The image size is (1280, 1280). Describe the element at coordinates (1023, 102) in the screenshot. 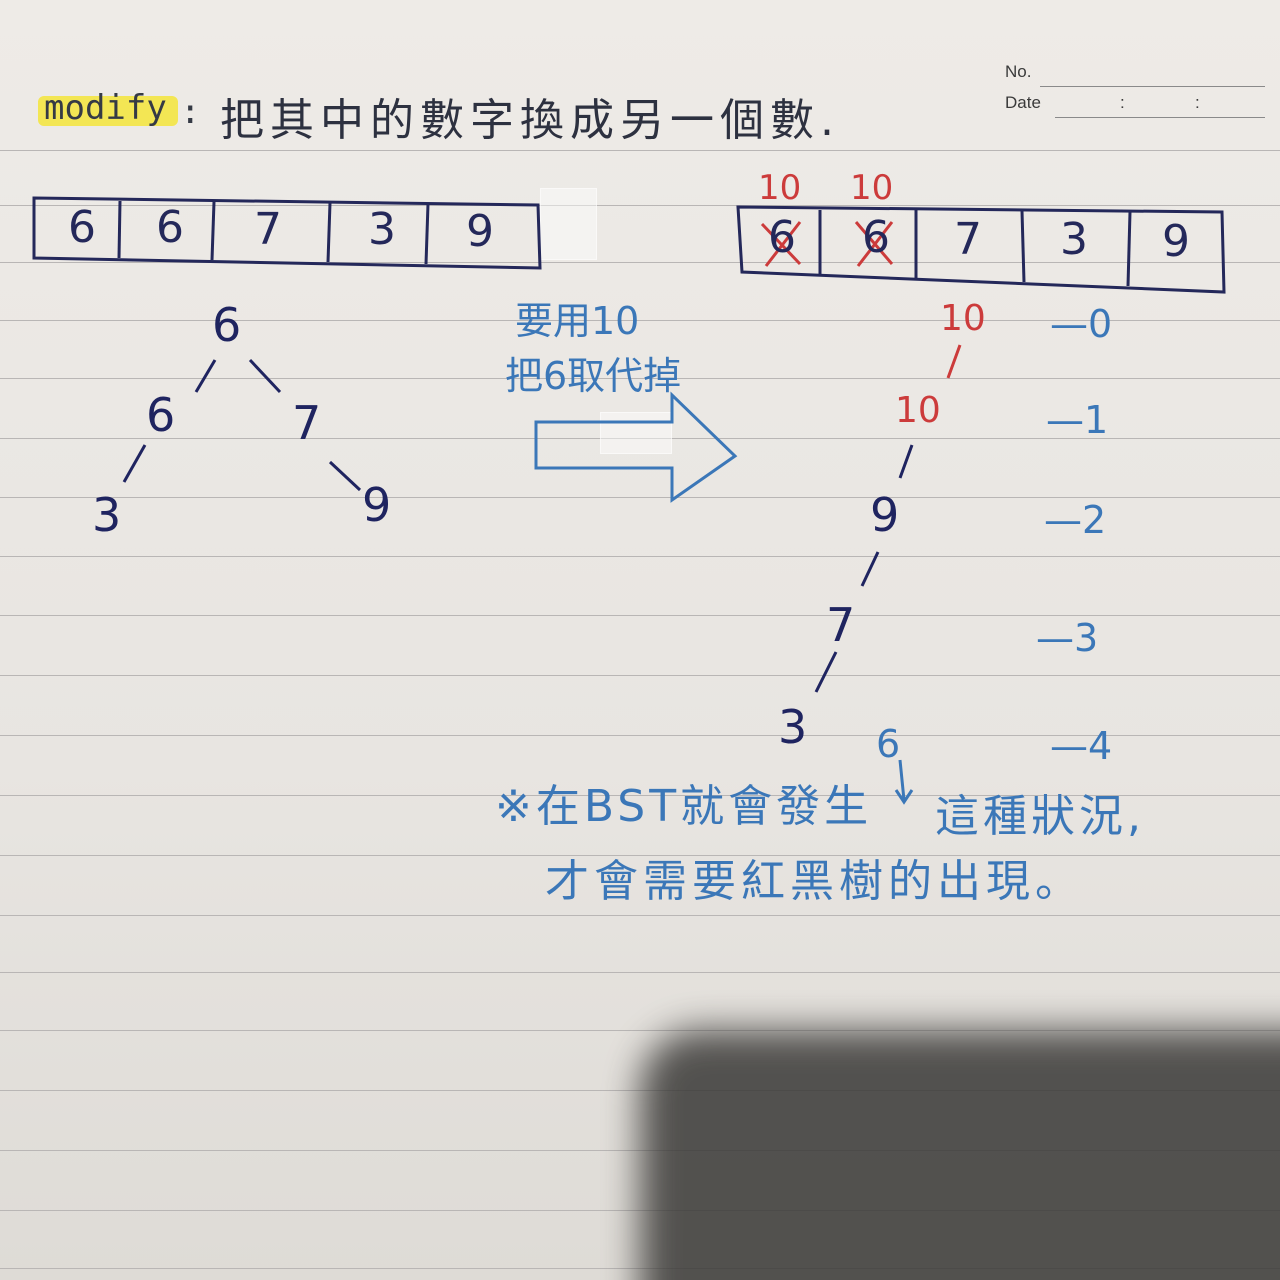

I see `header-date-label: Date` at that location.